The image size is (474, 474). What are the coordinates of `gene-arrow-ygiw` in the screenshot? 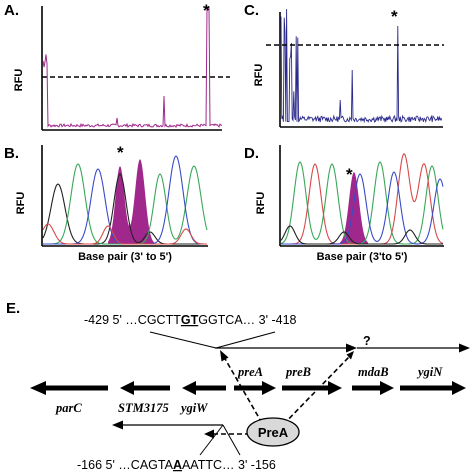 It's located at (204, 388).